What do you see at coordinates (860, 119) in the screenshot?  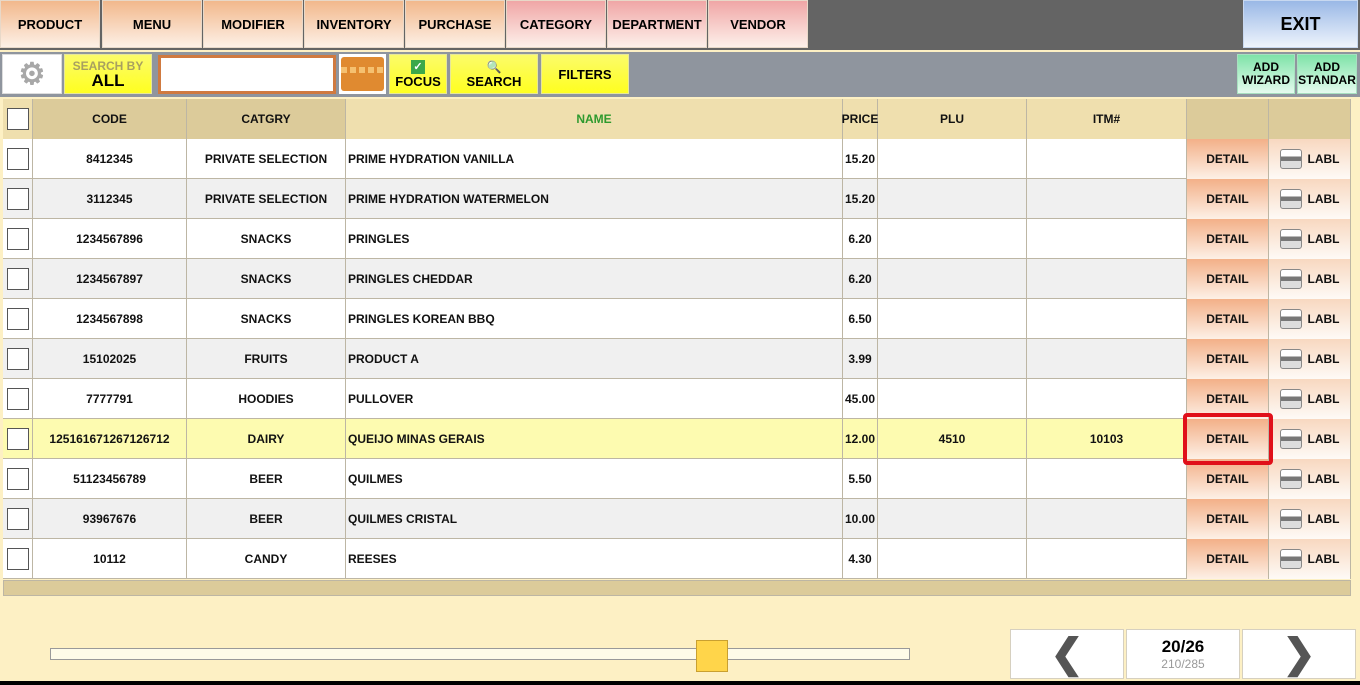 I see `column-header-price: PRICE` at bounding box center [860, 119].